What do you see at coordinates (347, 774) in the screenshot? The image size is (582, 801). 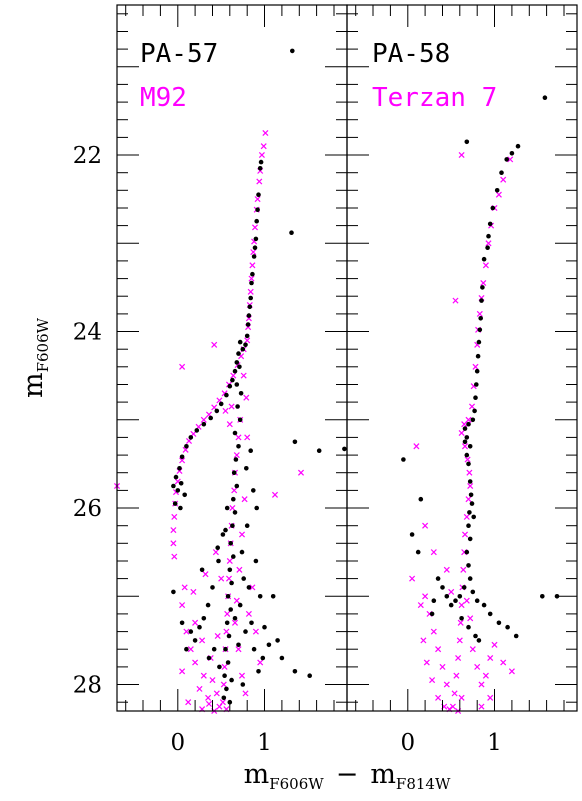 I see `x-axis-label-dash: −` at bounding box center [347, 774].